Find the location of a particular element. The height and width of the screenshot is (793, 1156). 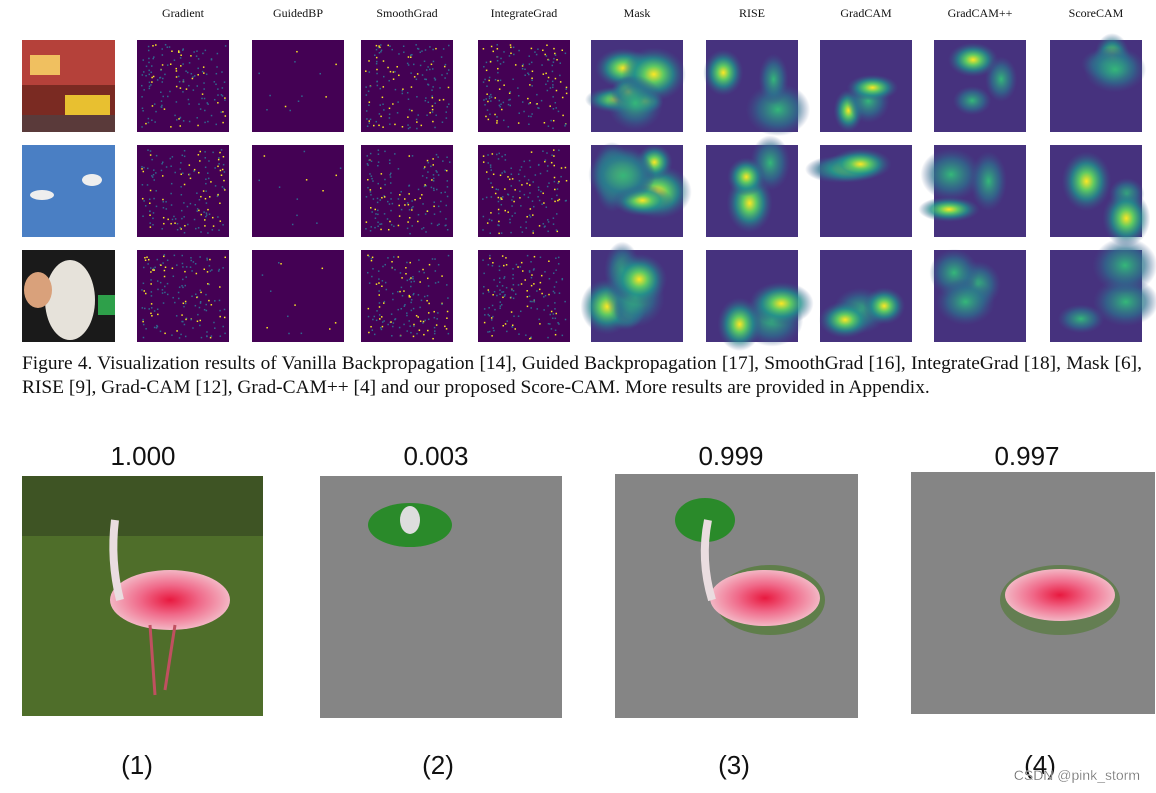

map-background is located at coordinates (183, 296).